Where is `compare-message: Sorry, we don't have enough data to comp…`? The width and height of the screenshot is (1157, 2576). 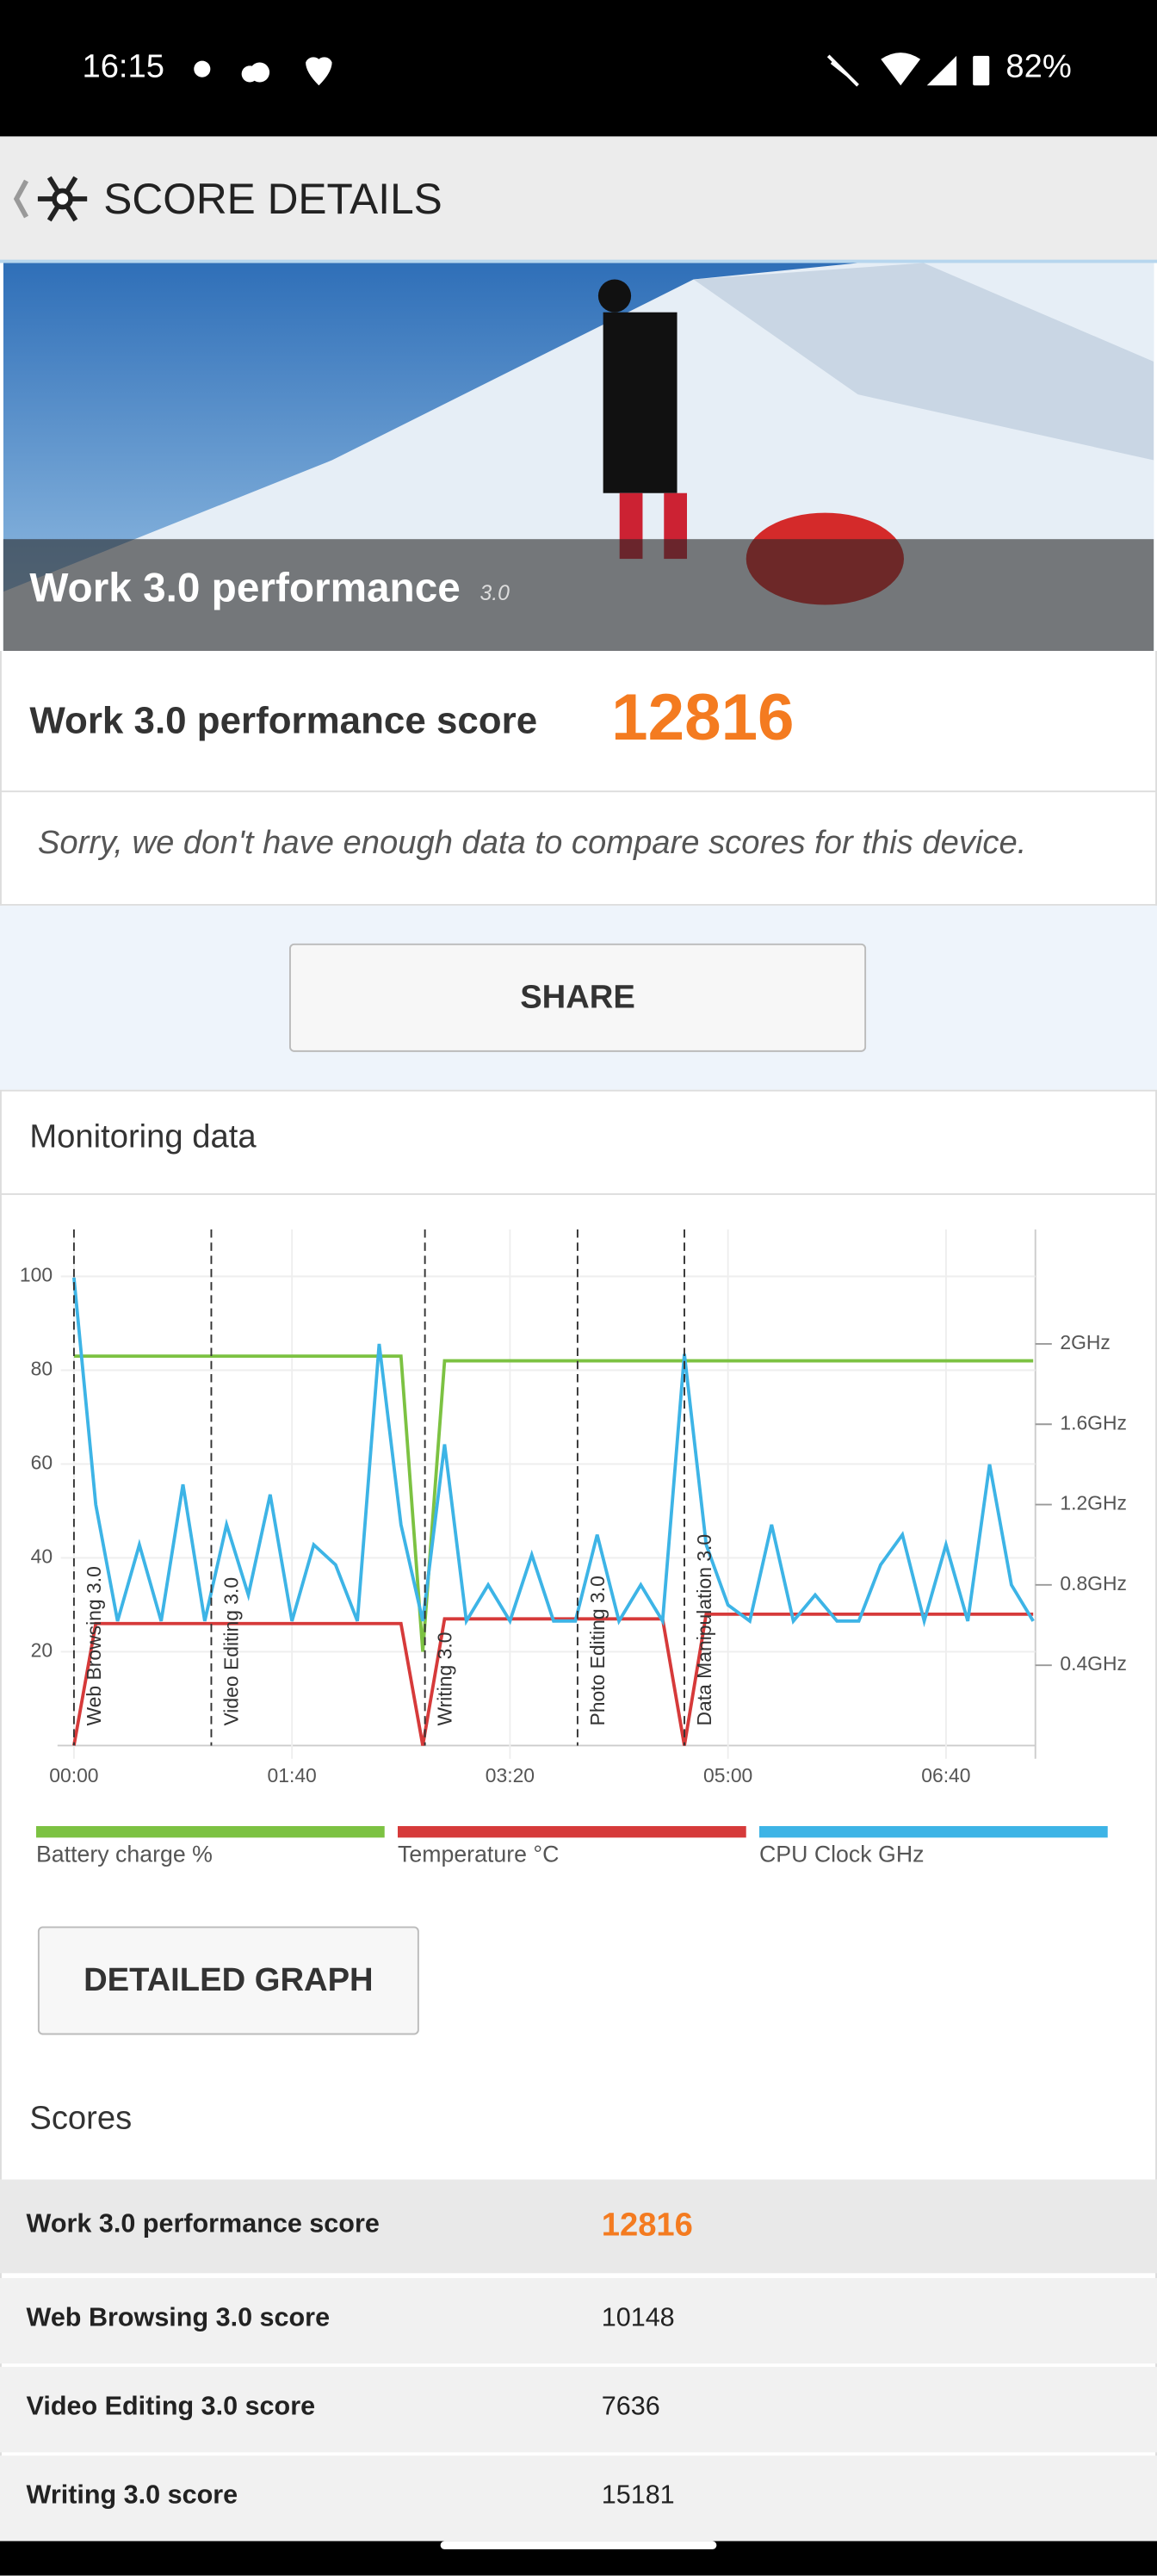
compare-message: Sorry, we don't have enough data to comp… is located at coordinates (532, 843).